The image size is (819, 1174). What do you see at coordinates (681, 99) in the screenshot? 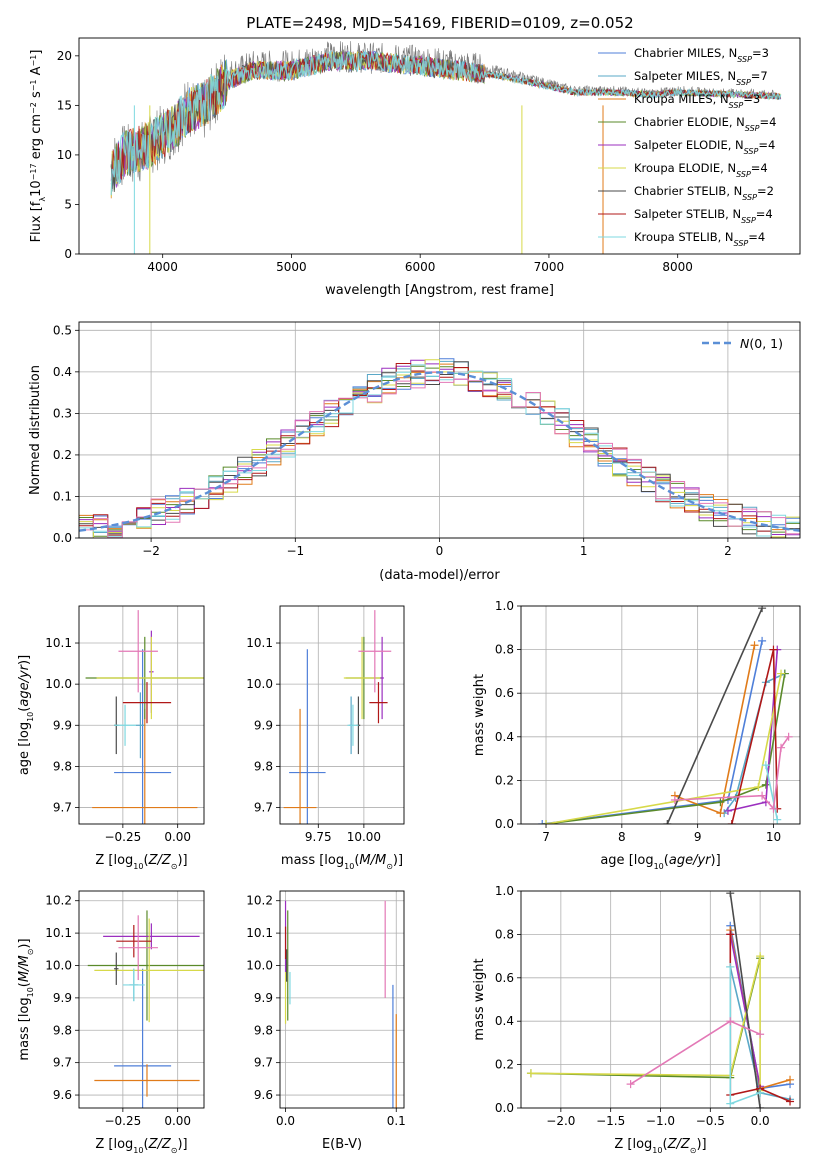
I see `label-span: Kroupa MILES, N` at bounding box center [681, 99].